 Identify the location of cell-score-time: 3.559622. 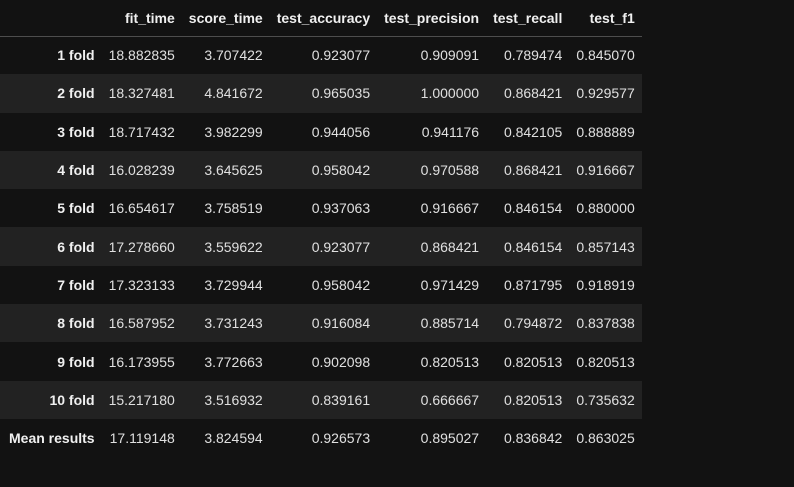
(233, 246).